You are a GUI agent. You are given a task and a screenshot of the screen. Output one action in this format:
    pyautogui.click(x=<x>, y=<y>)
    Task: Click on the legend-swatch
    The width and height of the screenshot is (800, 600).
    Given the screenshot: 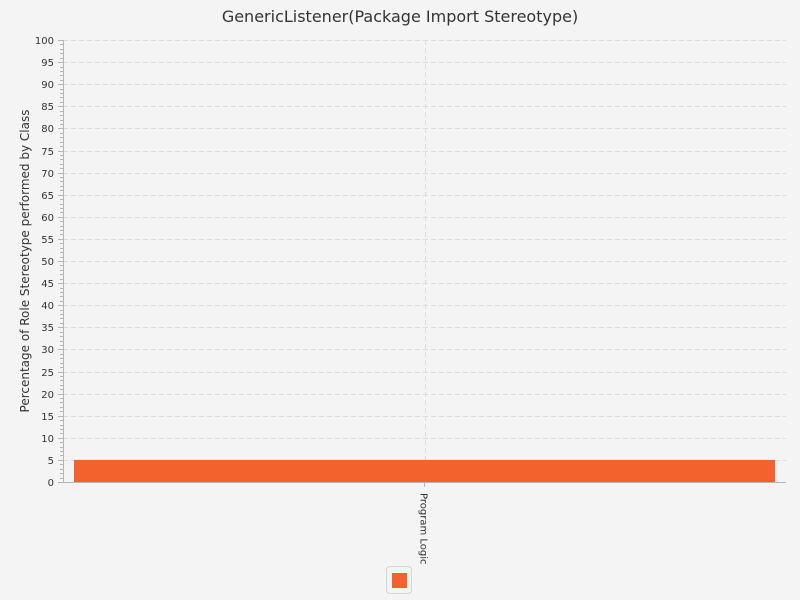 What is the action you would take?
    pyautogui.click(x=399, y=580)
    